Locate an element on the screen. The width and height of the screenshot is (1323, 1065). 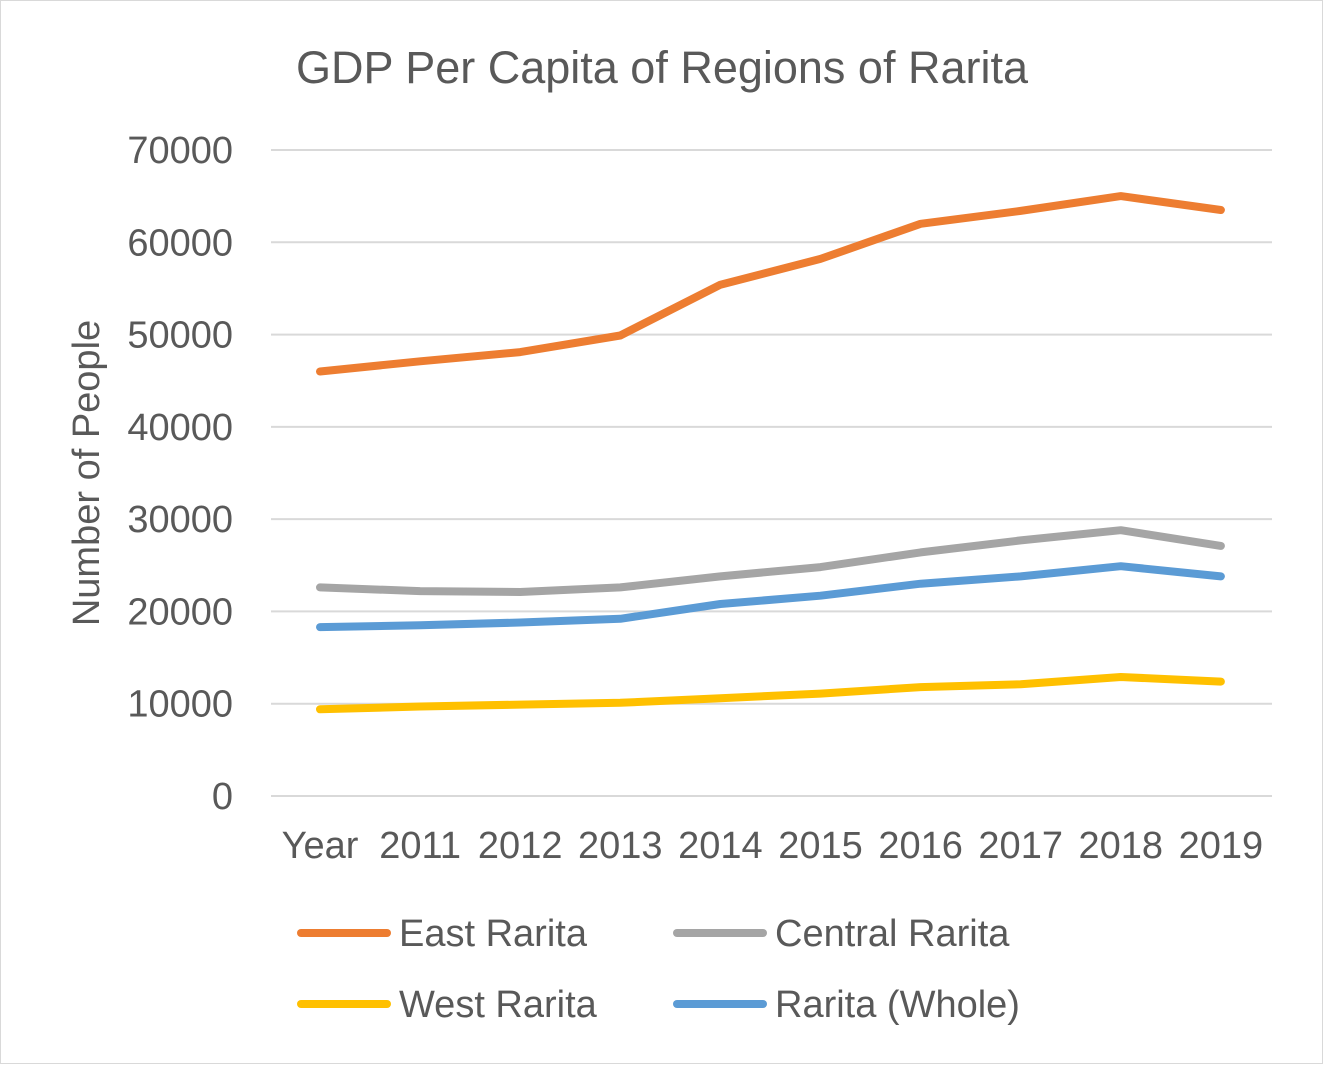
legend-label-central-rarita: Central Rarita is located at coordinates (892, 934).